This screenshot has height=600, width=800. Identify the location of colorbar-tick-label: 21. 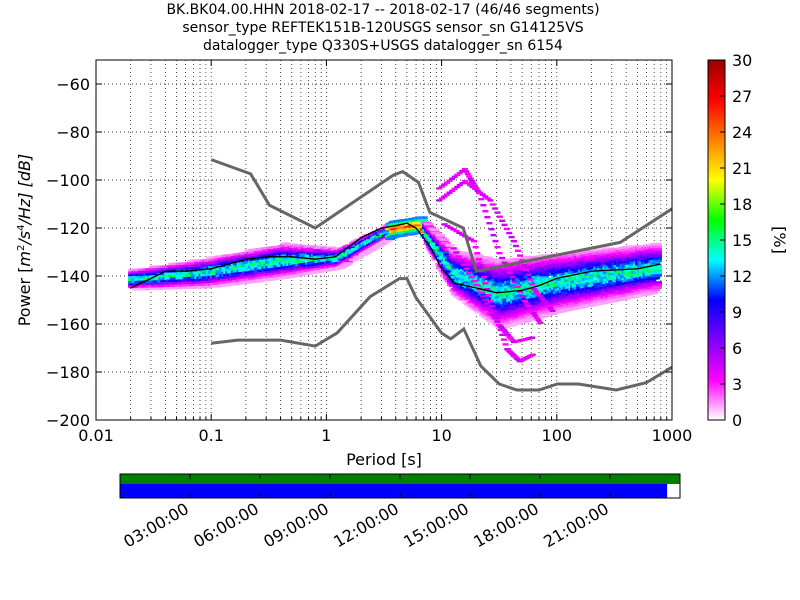
(742, 168).